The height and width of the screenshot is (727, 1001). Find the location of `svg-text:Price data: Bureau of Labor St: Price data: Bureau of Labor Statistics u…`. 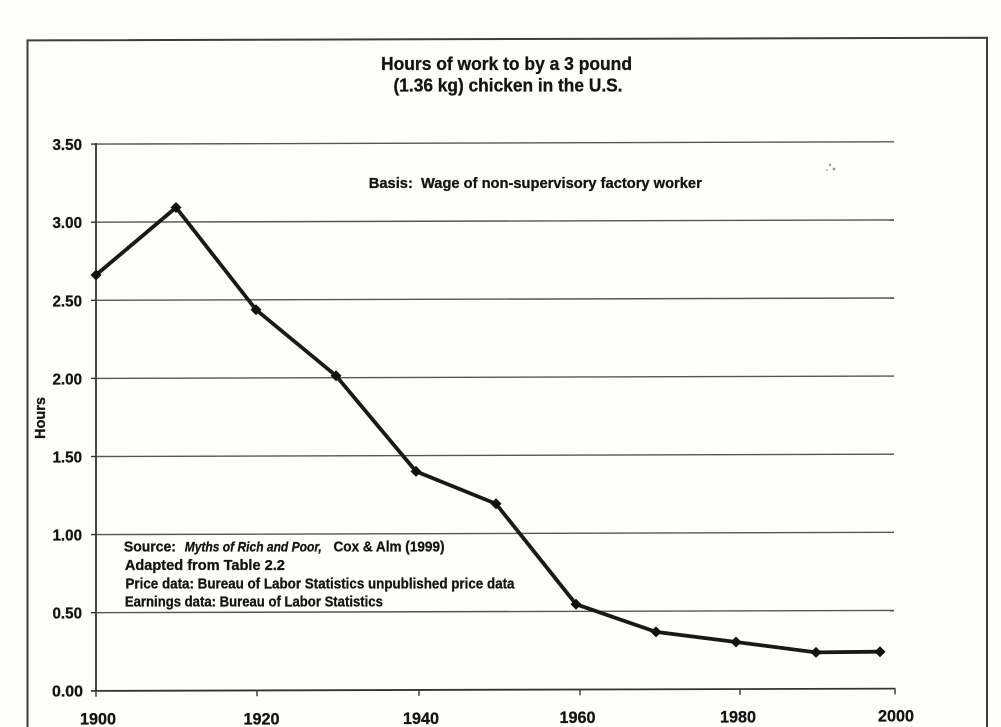

svg-text:Price data: Bureau of Labor St: Price data: Bureau of Labor Statistics u… is located at coordinates (321, 584).